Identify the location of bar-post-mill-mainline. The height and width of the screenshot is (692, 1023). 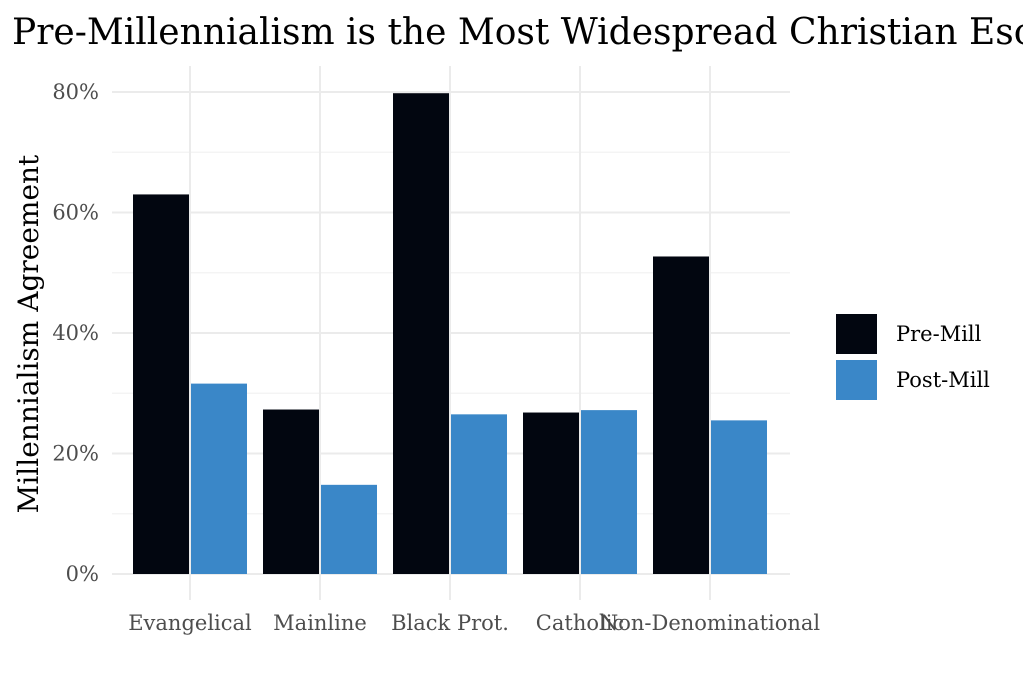
(349, 529).